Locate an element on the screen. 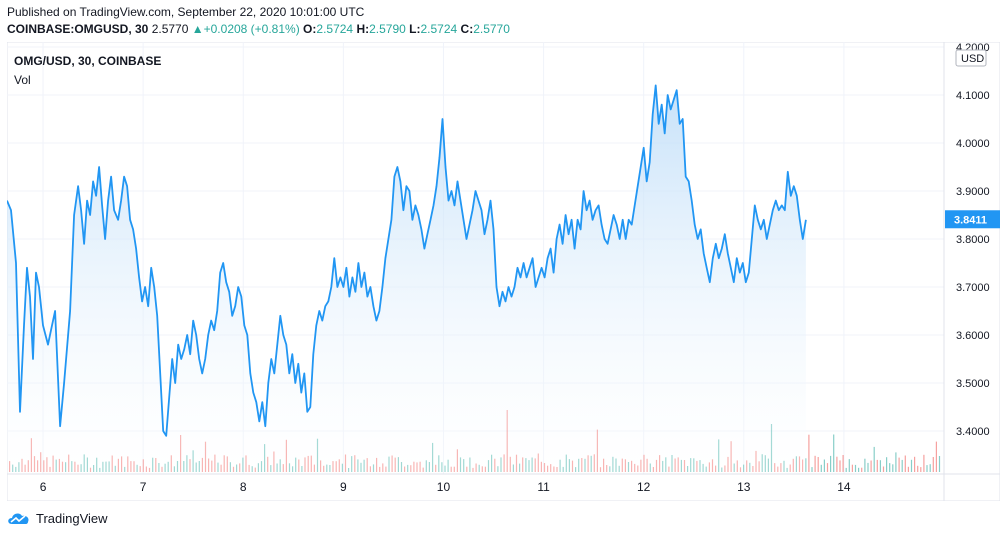 The width and height of the screenshot is (1006, 537). low-value: 2.5724 is located at coordinates (439, 29).